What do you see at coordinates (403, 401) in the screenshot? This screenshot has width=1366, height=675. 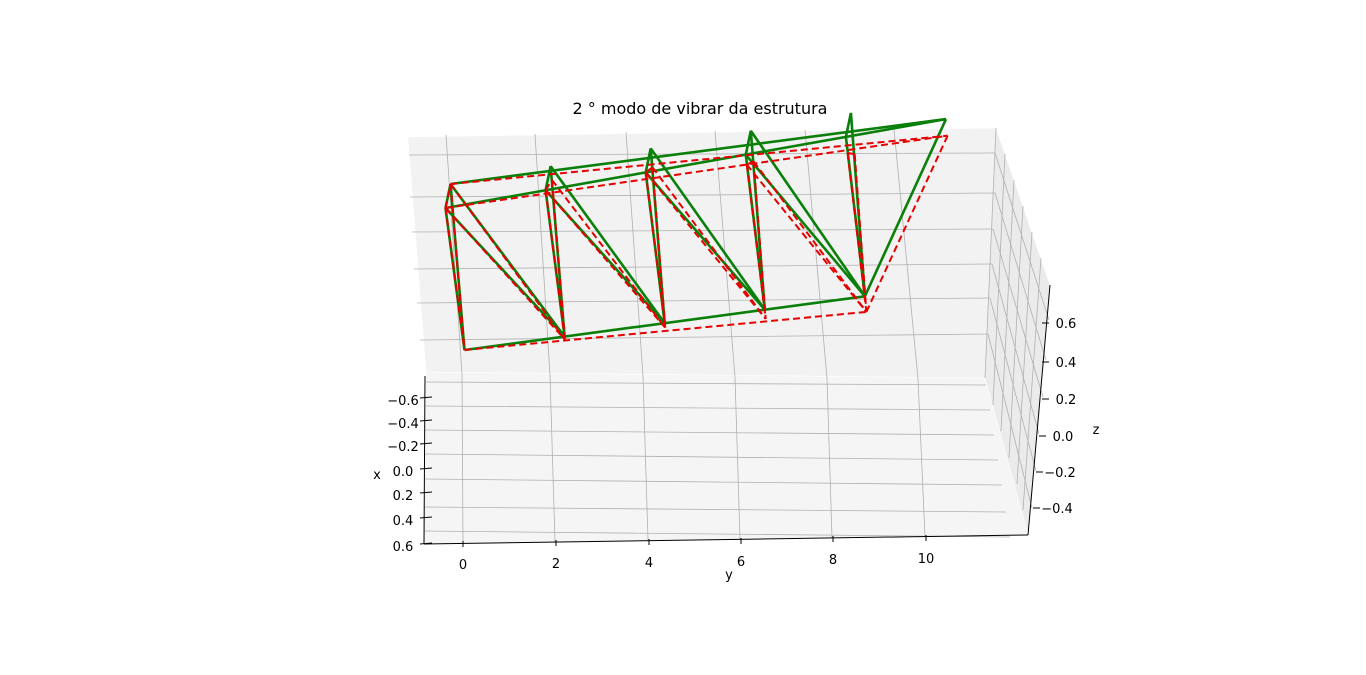 I see `x-tick-label: −0.6` at bounding box center [403, 401].